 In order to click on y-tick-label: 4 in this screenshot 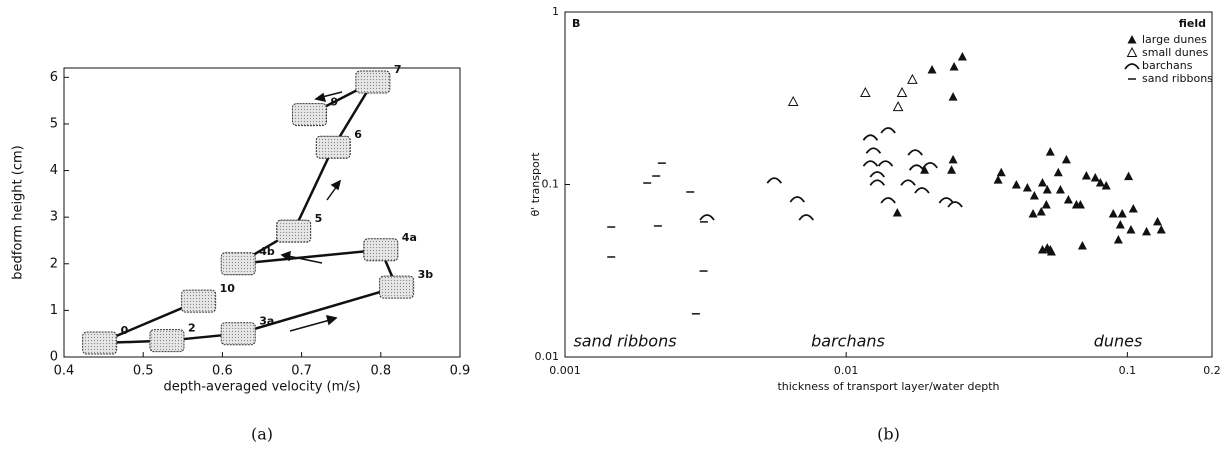, I will do `click(54, 170)`.